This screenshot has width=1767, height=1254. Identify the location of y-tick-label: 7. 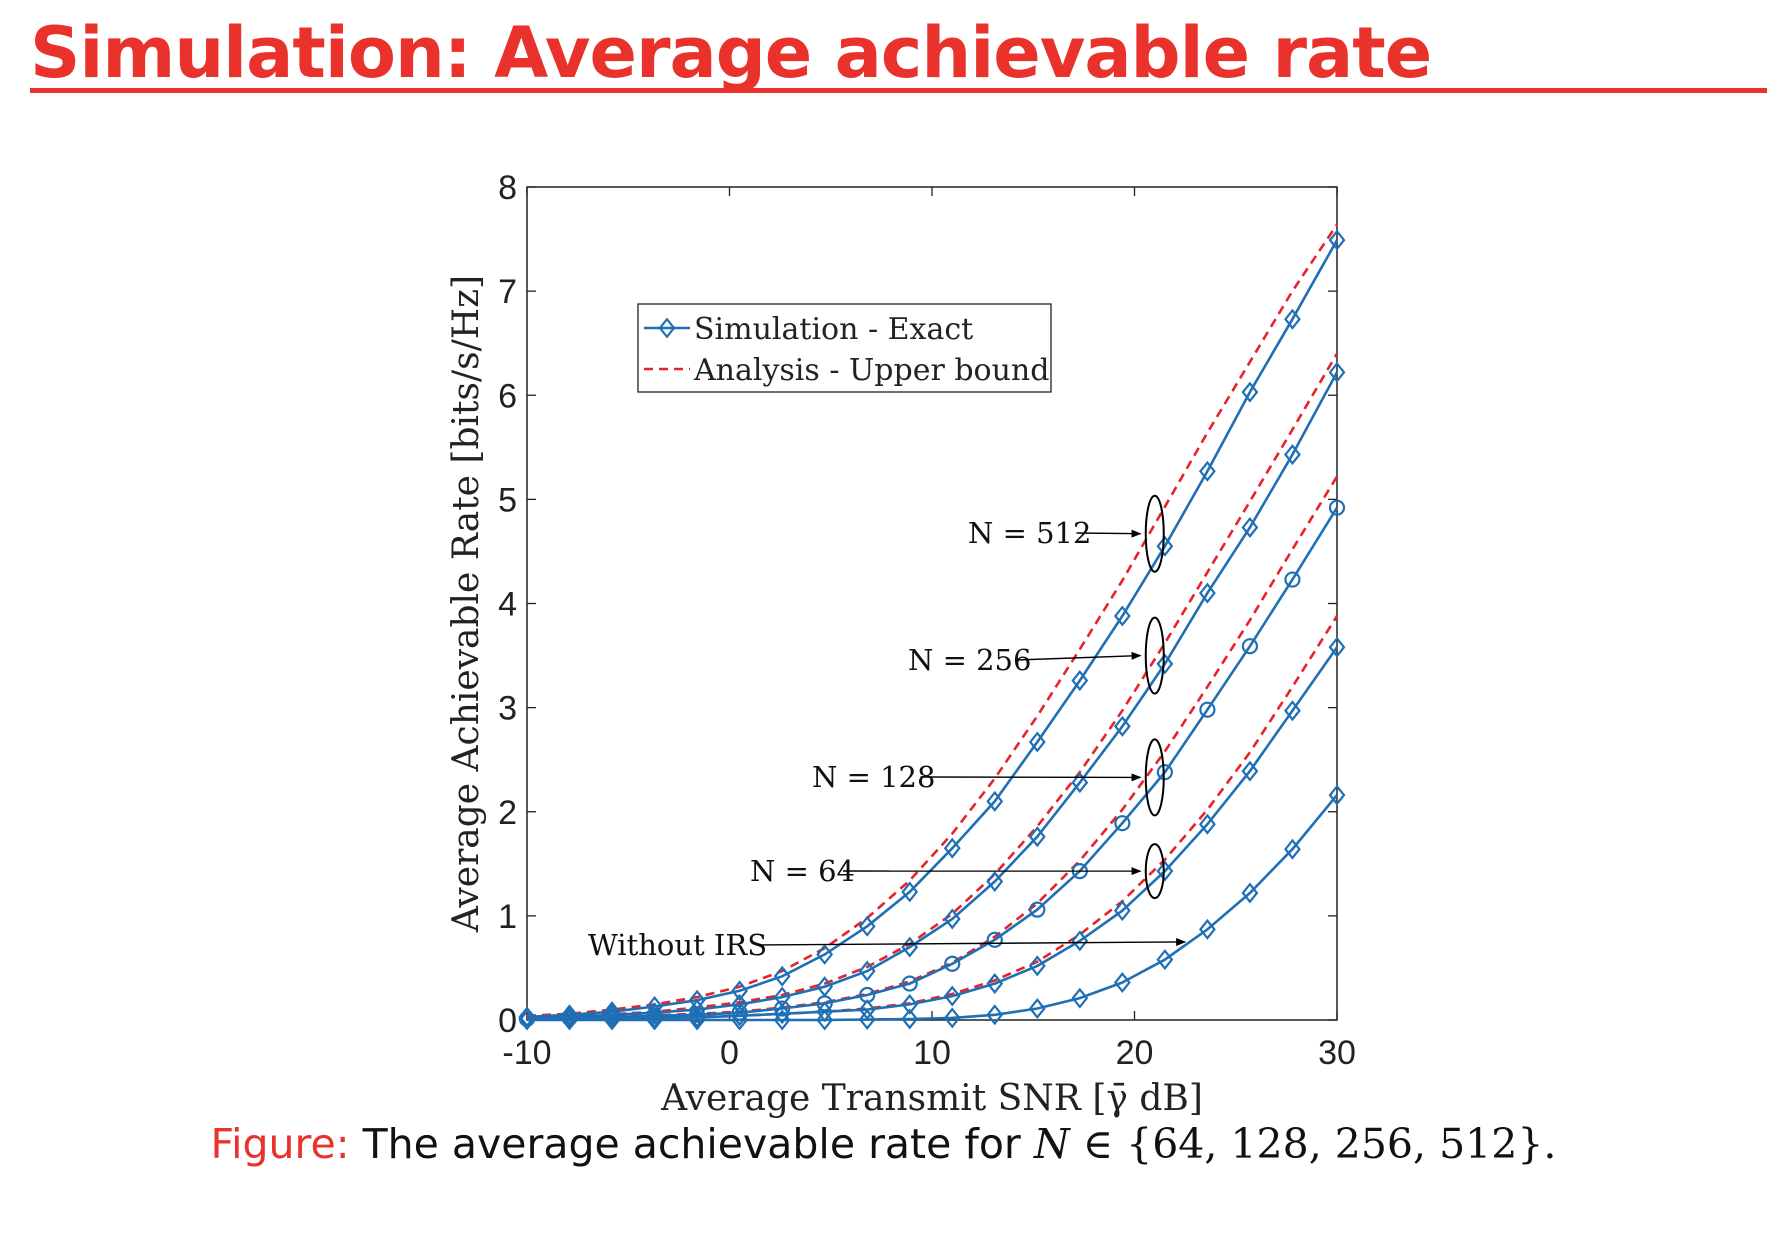
(507, 292).